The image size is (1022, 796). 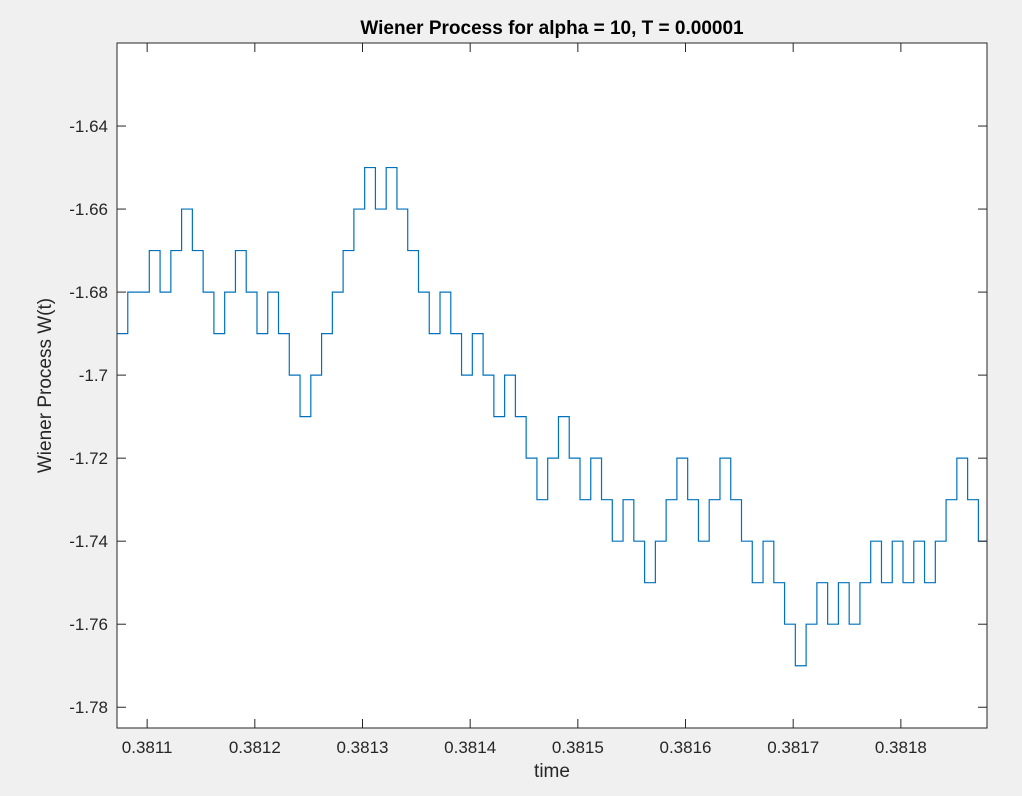 What do you see at coordinates (147, 747) in the screenshot?
I see `x-tick-label: 0.3811` at bounding box center [147, 747].